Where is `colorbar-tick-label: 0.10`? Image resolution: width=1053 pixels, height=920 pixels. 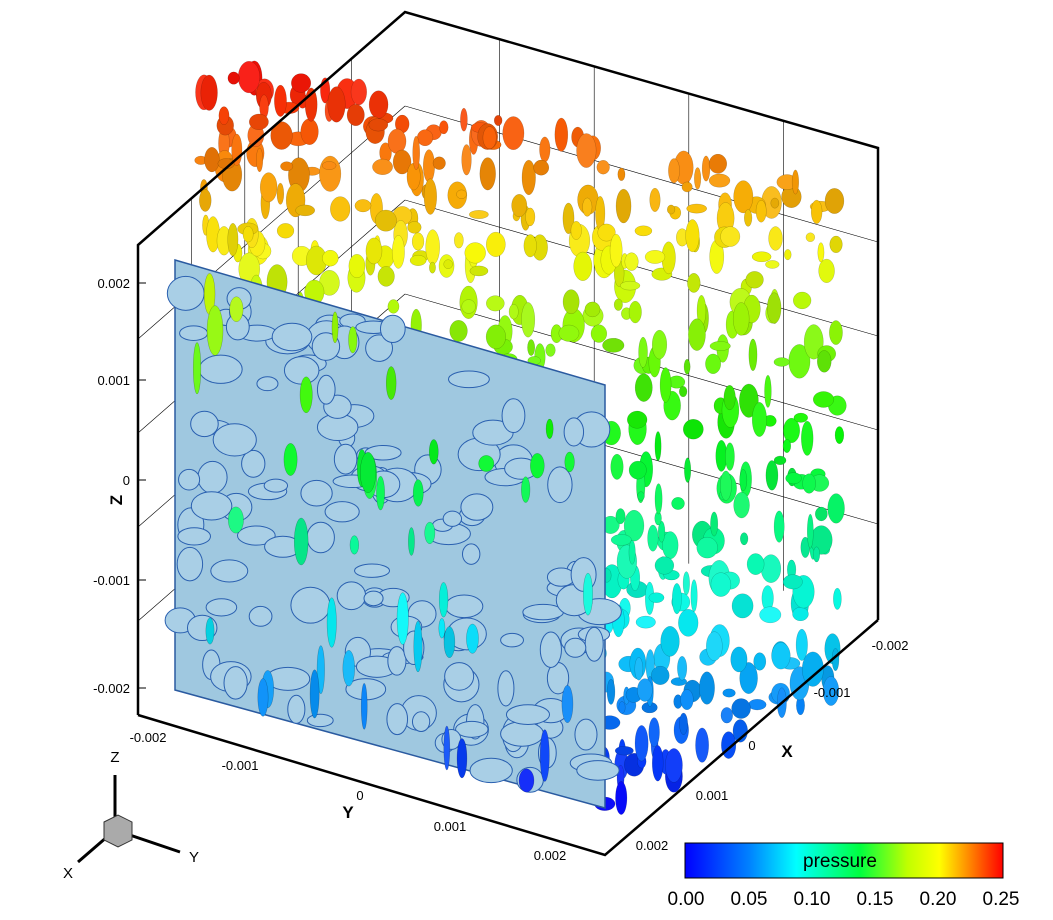
colorbar-tick-label: 0.10 is located at coordinates (812, 899).